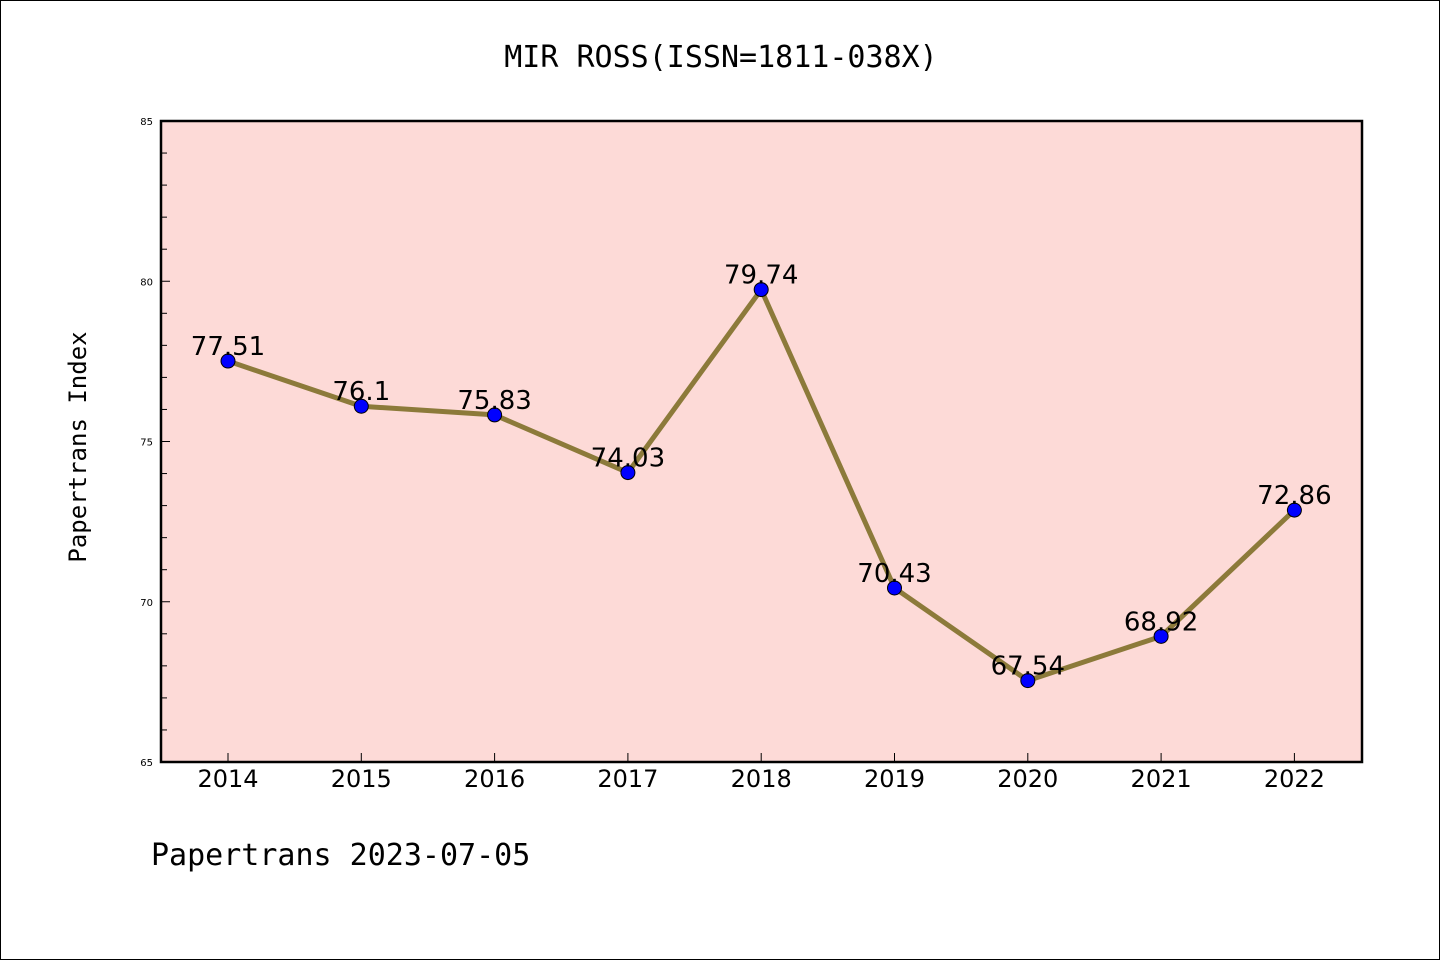 The width and height of the screenshot is (1440, 961). What do you see at coordinates (146, 603) in the screenshot?
I see `y-tick-label: 70` at bounding box center [146, 603].